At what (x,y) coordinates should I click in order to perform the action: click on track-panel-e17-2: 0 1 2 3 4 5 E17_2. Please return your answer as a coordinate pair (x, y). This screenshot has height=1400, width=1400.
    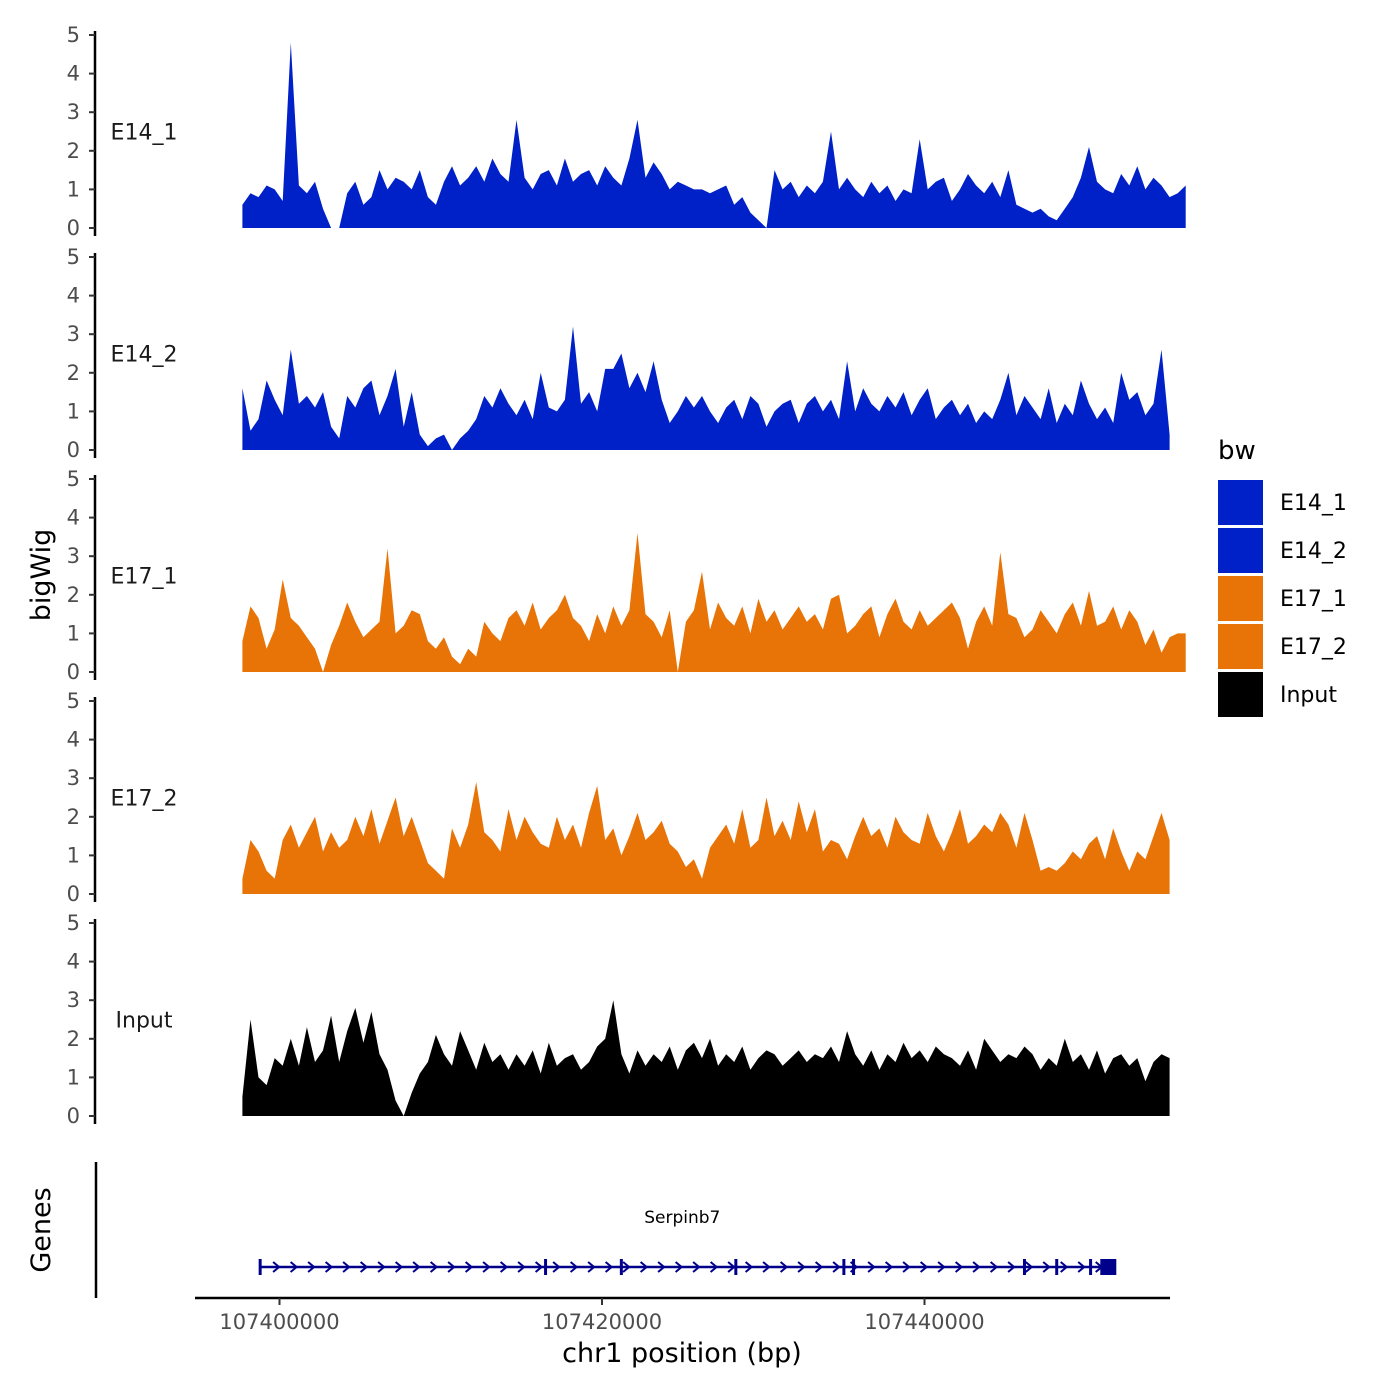
    Looking at the image, I should click on (618, 797).